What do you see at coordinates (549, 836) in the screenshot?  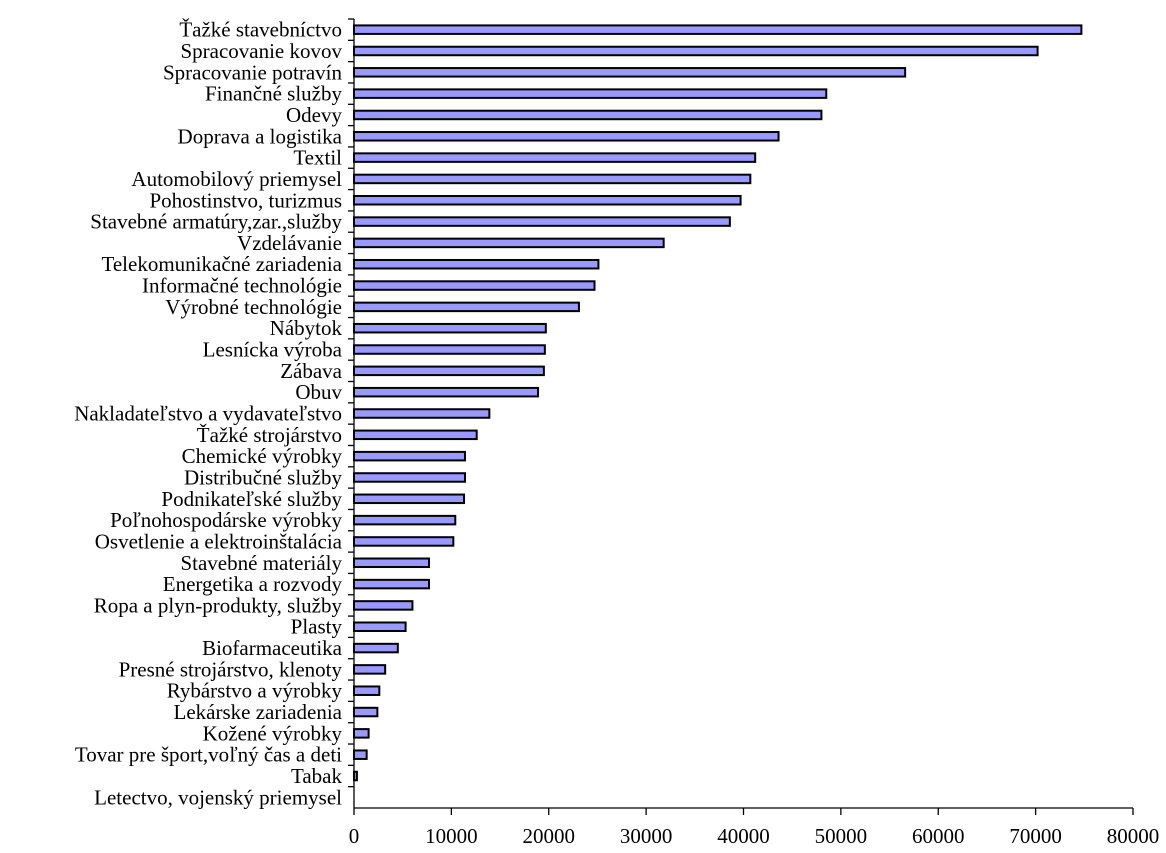 I see `x-tick-label: 20000` at bounding box center [549, 836].